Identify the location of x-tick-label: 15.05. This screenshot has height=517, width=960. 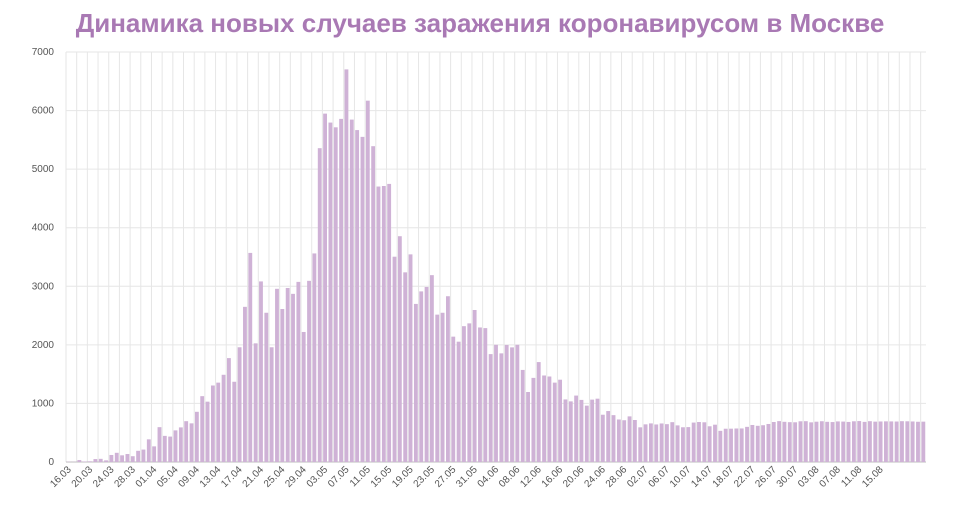
(382, 477).